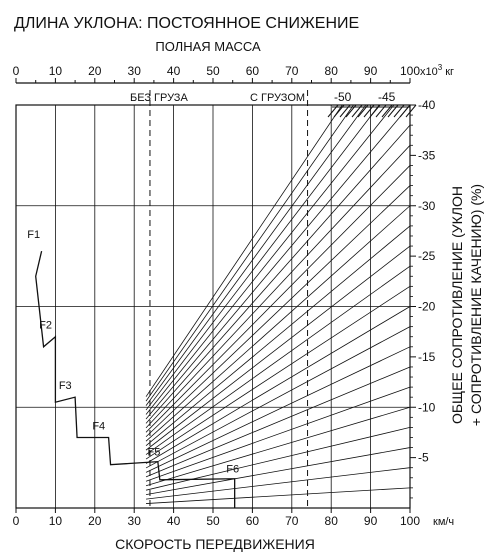  I want to click on hatch-region, so click(372, 111).